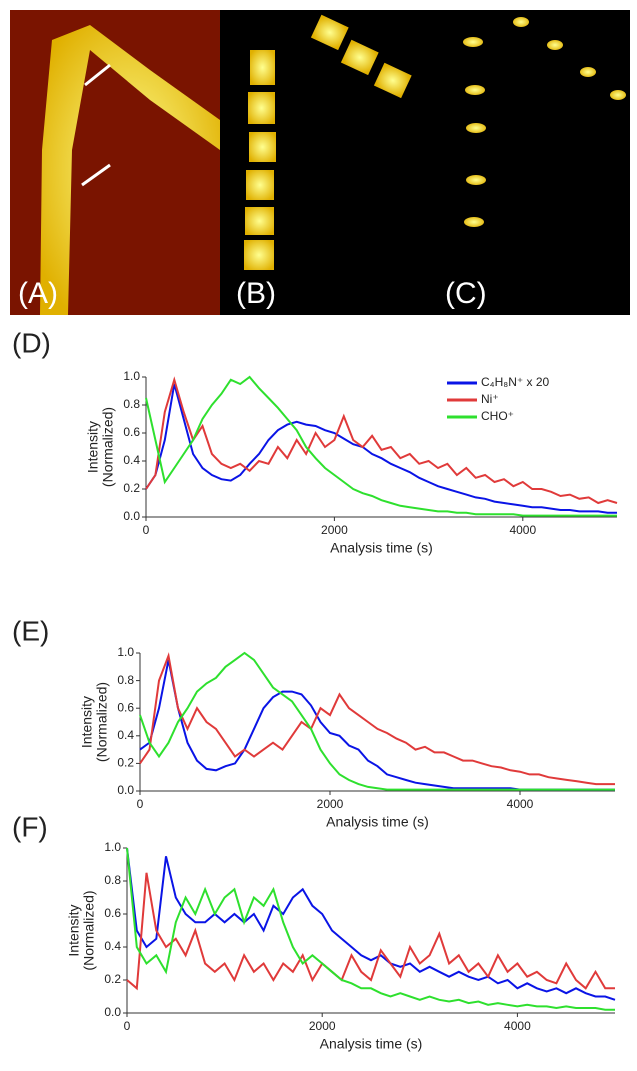  What do you see at coordinates (466, 293) in the screenshot?
I see `panel-label: (C)` at bounding box center [466, 293].